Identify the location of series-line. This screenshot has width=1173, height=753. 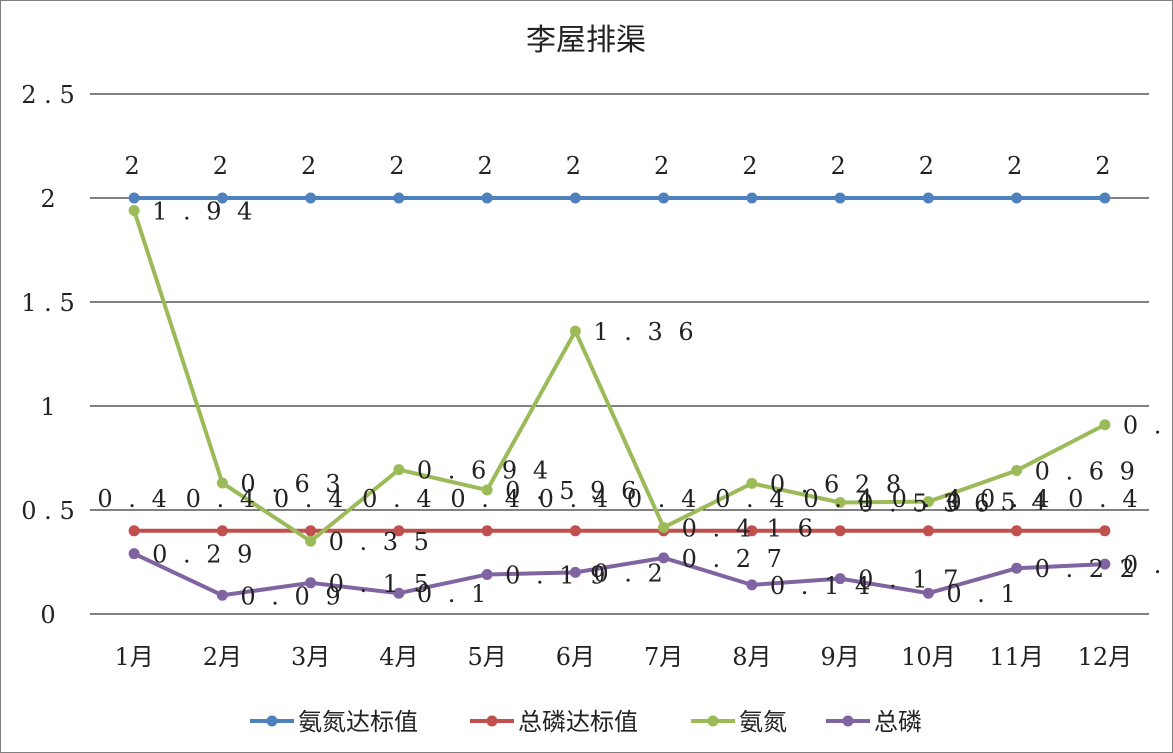
(619, 574).